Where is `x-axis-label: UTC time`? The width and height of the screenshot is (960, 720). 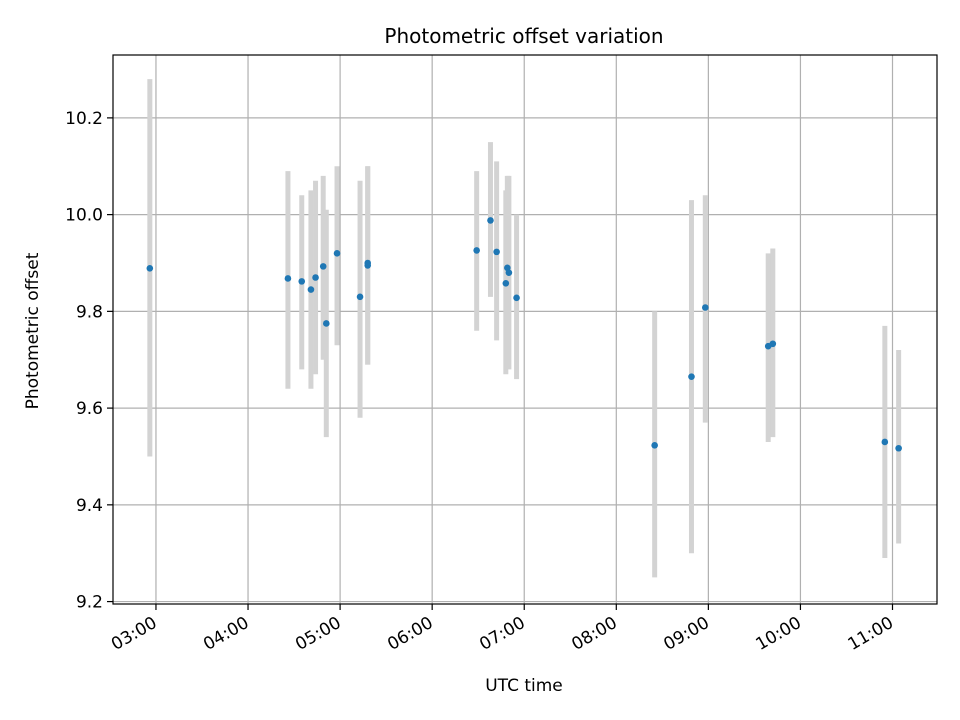
x-axis-label: UTC time is located at coordinates (524, 686).